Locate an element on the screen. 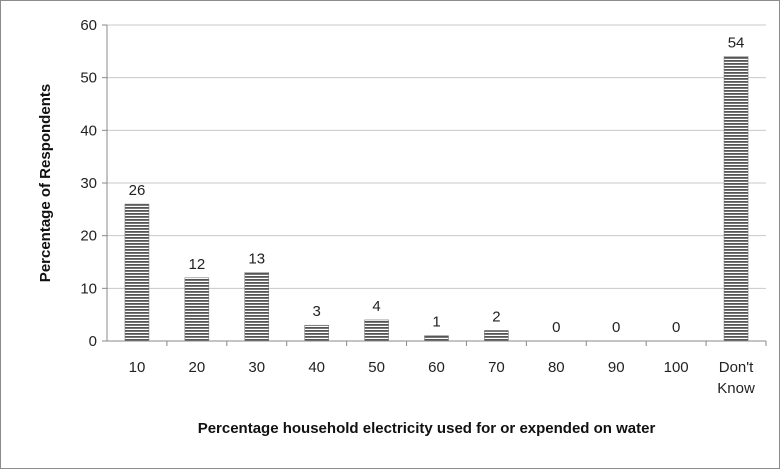 Image resolution: width=782 pixels, height=471 pixels. x-tick-label: 70 is located at coordinates (496, 367).